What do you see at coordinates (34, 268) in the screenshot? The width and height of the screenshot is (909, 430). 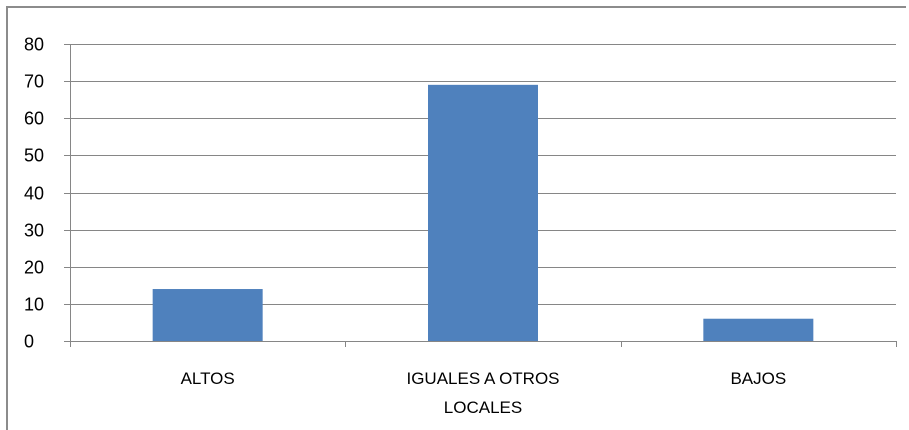 I see `y-tick-label: 20` at bounding box center [34, 268].